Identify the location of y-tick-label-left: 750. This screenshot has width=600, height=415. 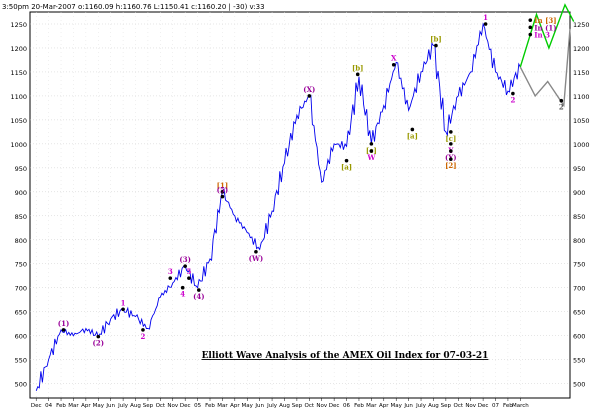
(21, 265).